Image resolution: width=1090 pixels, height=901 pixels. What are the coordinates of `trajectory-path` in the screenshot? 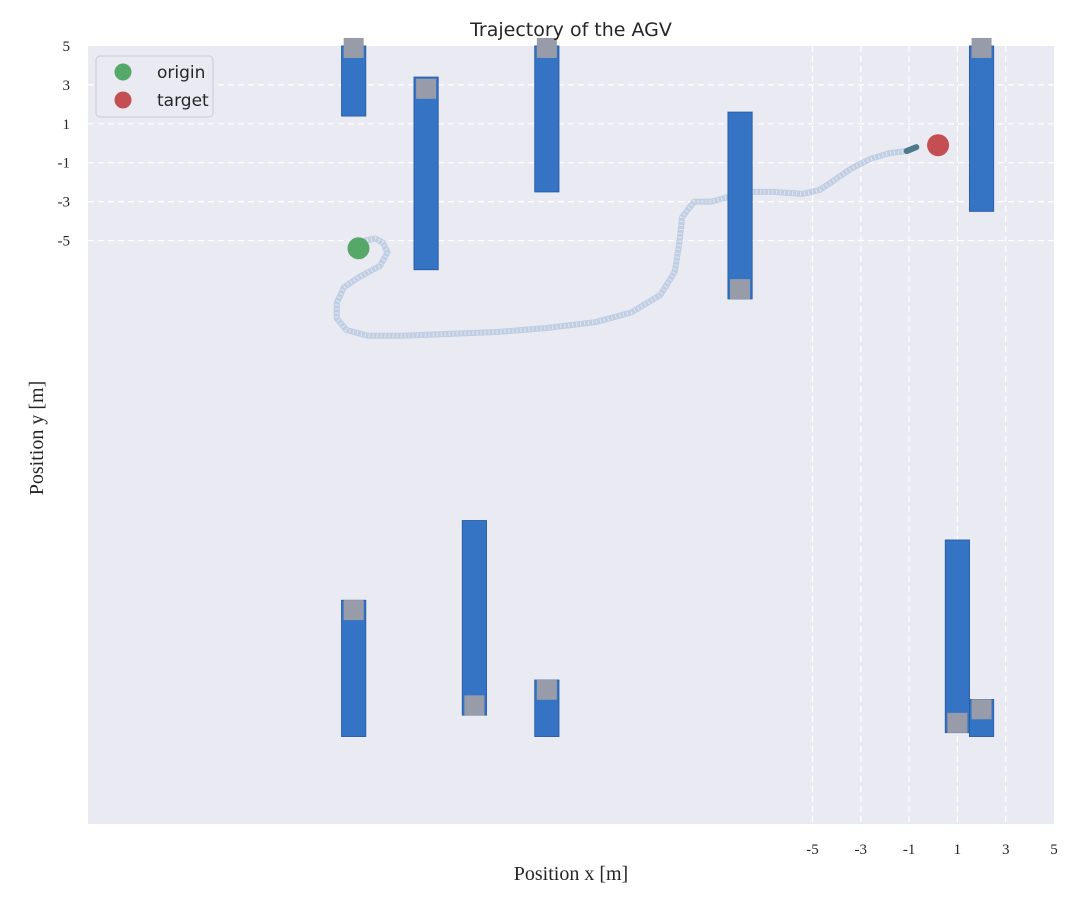 It's located at (626, 241).